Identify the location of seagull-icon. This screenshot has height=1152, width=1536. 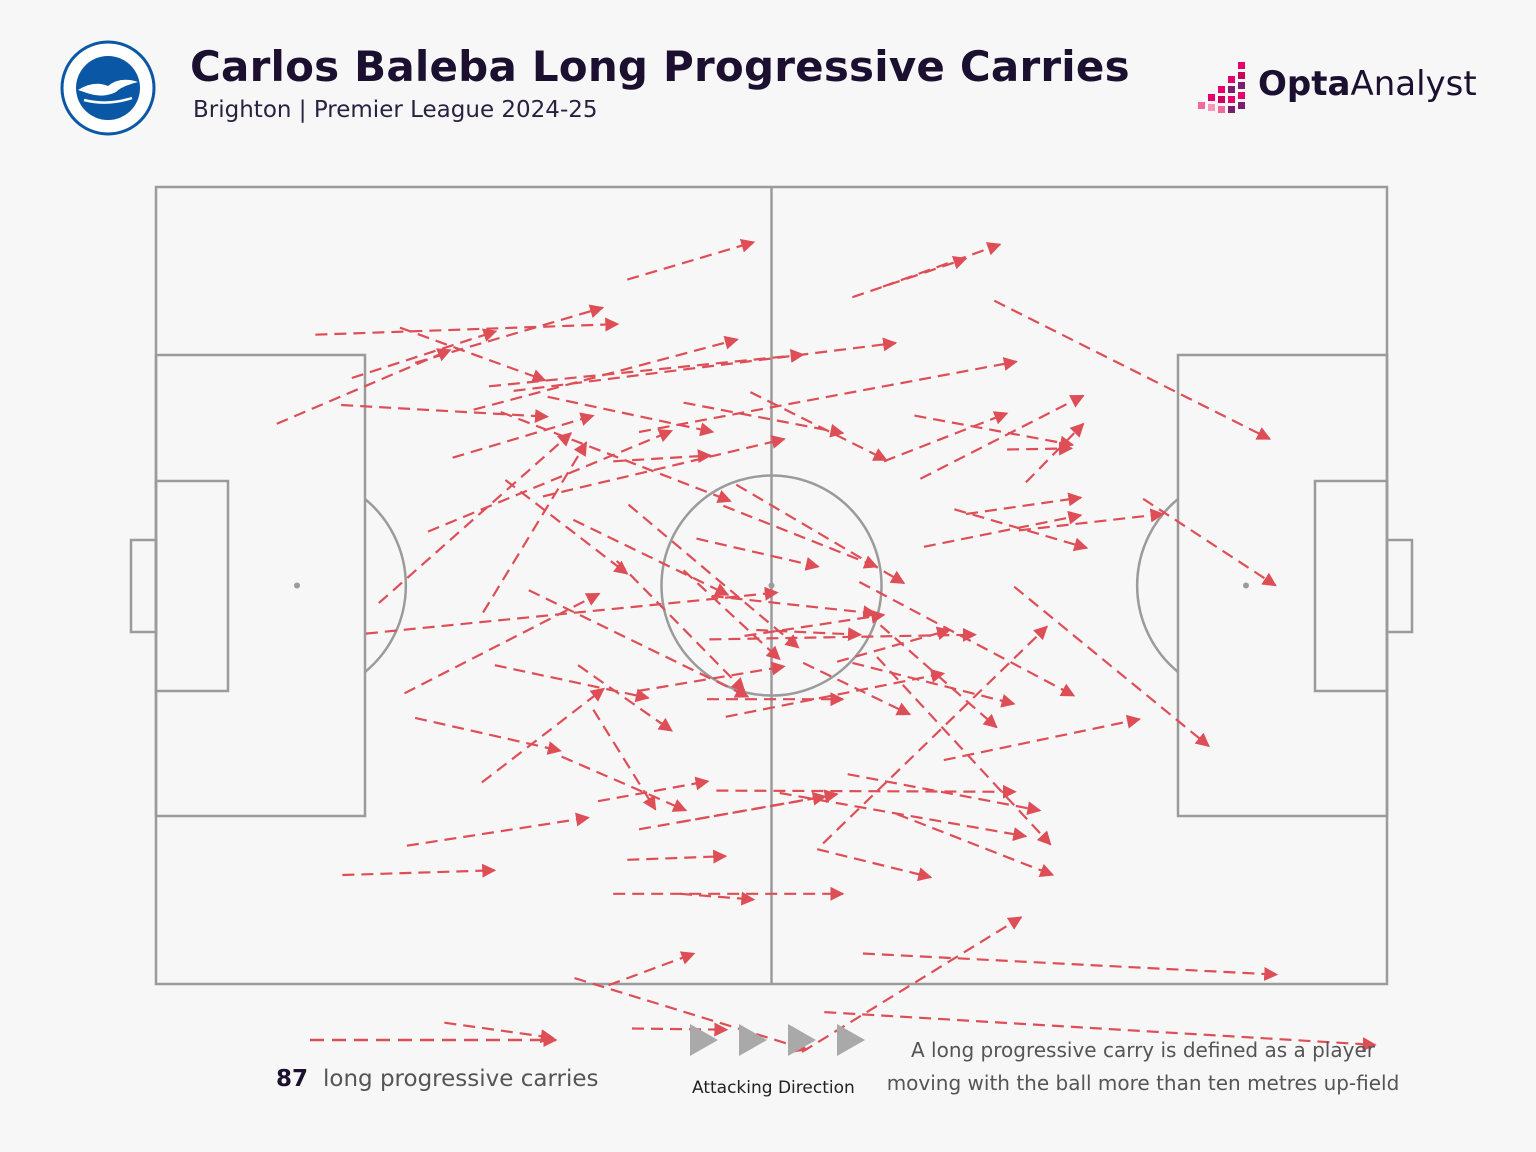
(108, 87).